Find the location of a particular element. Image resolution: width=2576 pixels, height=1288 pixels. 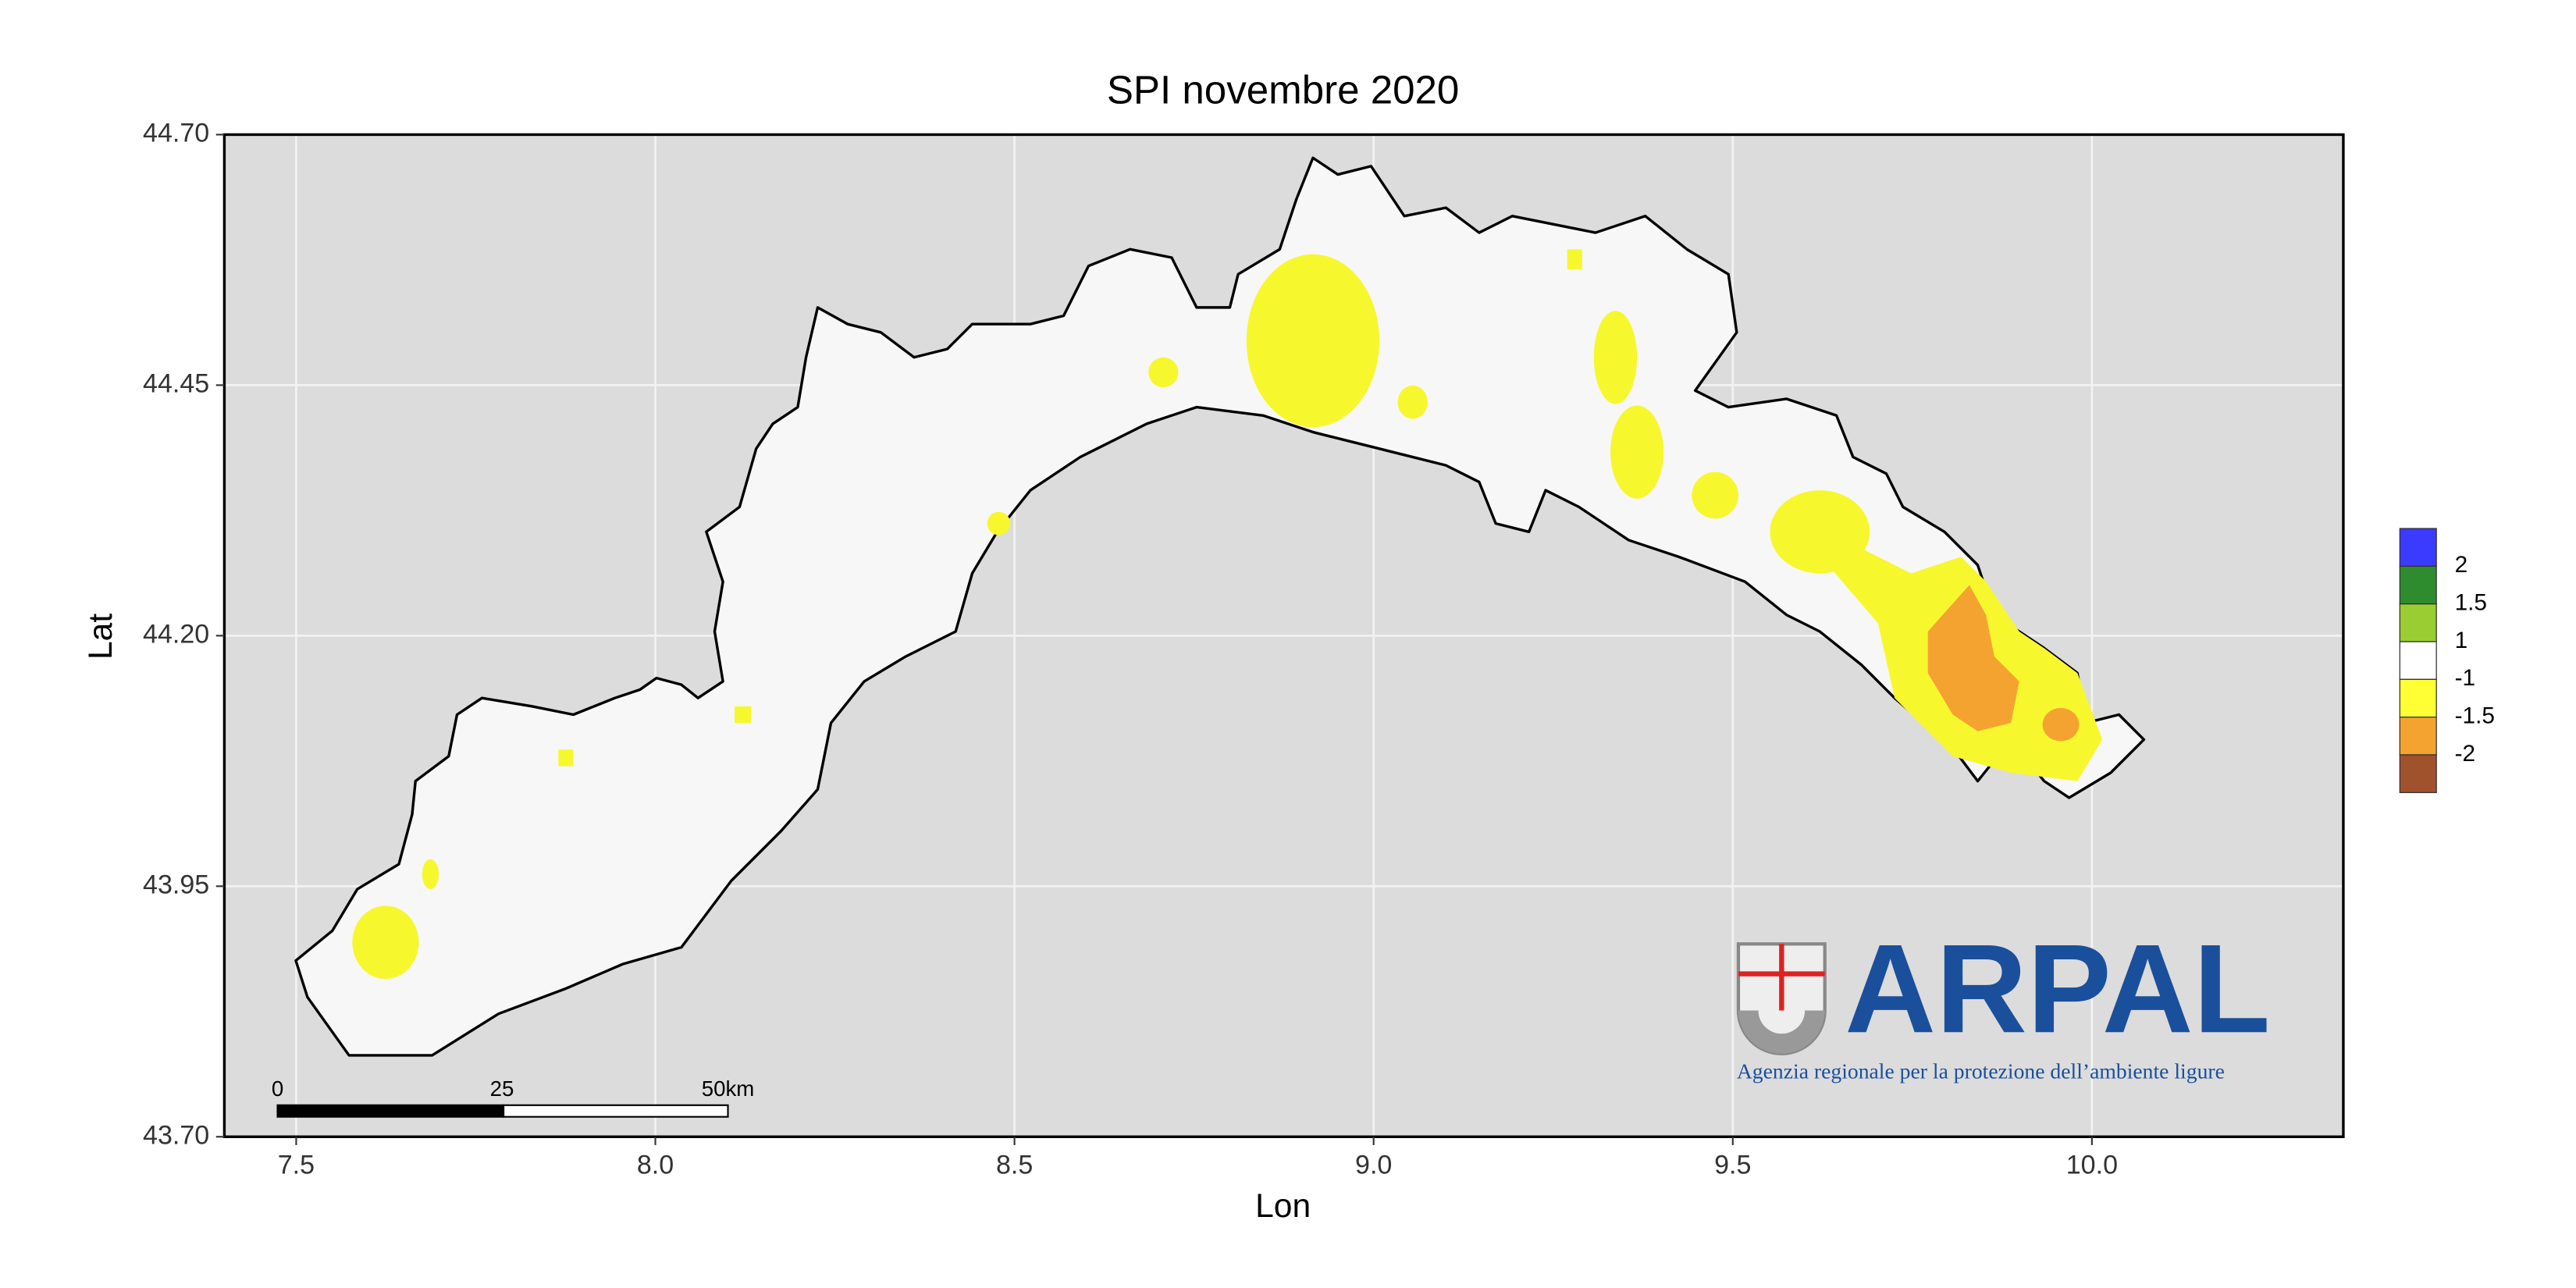

x-tick-label: 7.5 is located at coordinates (296, 1165).